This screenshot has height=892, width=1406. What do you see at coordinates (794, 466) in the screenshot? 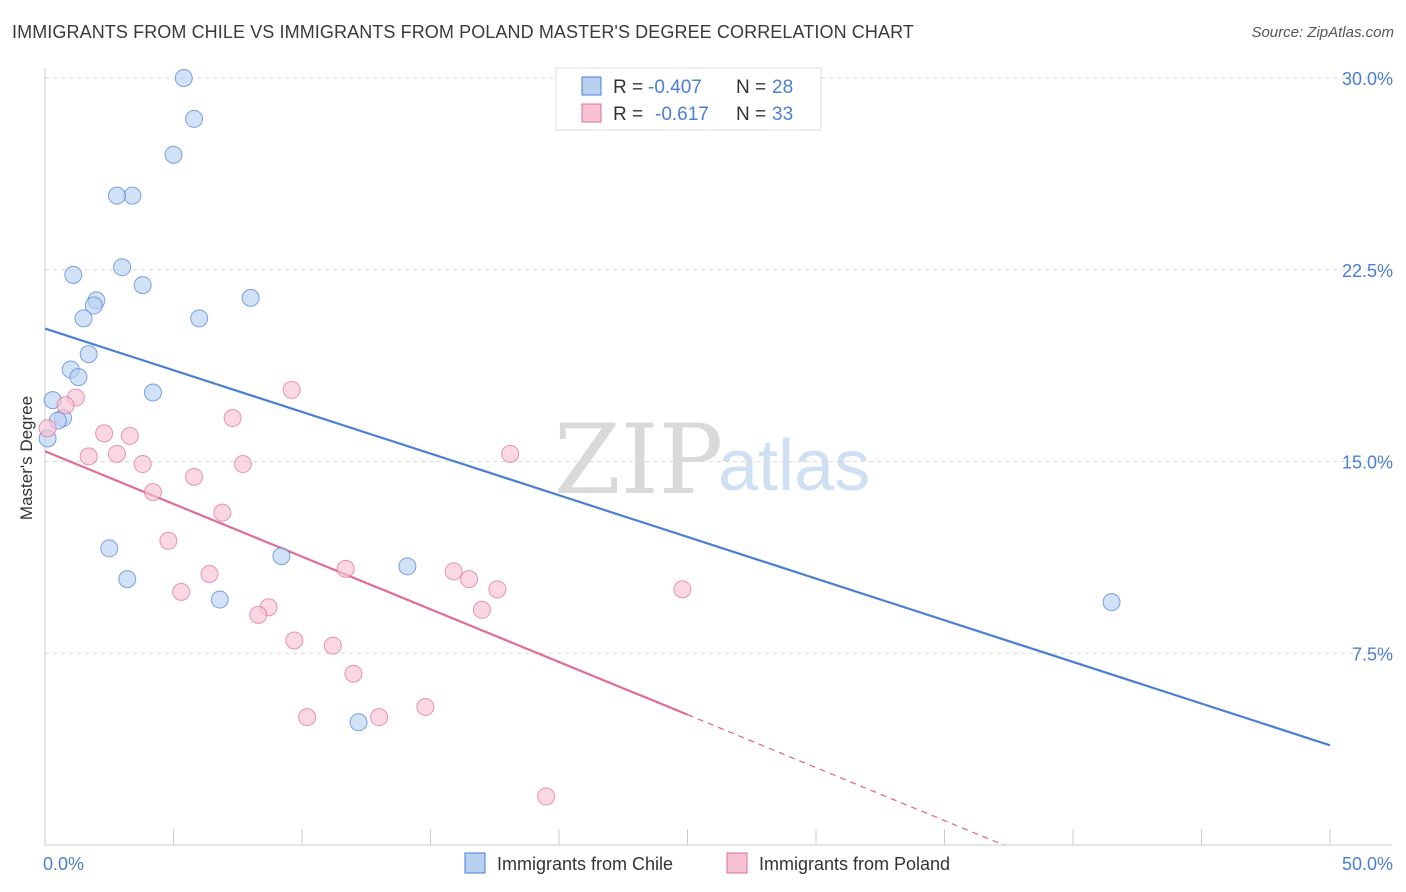
I see `watermark-atlas: atlas` at bounding box center [794, 466].